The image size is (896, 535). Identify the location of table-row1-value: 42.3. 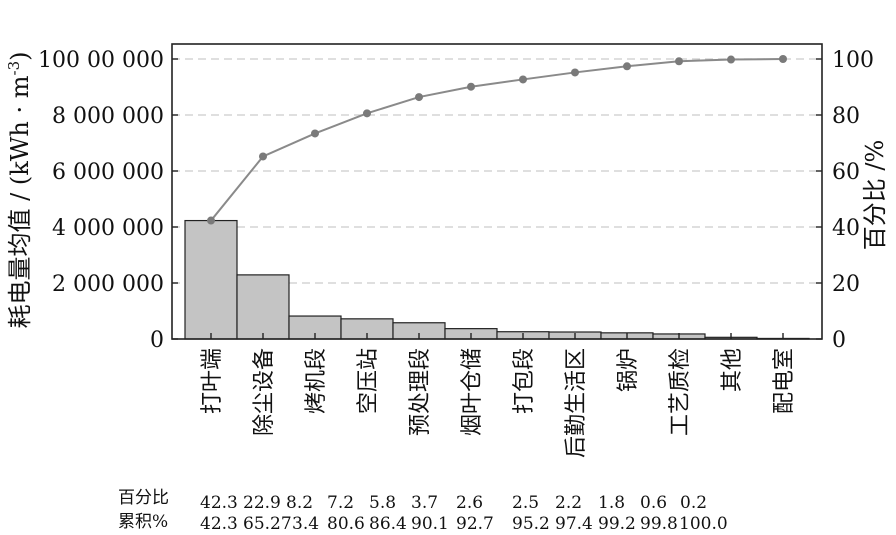
(219, 503).